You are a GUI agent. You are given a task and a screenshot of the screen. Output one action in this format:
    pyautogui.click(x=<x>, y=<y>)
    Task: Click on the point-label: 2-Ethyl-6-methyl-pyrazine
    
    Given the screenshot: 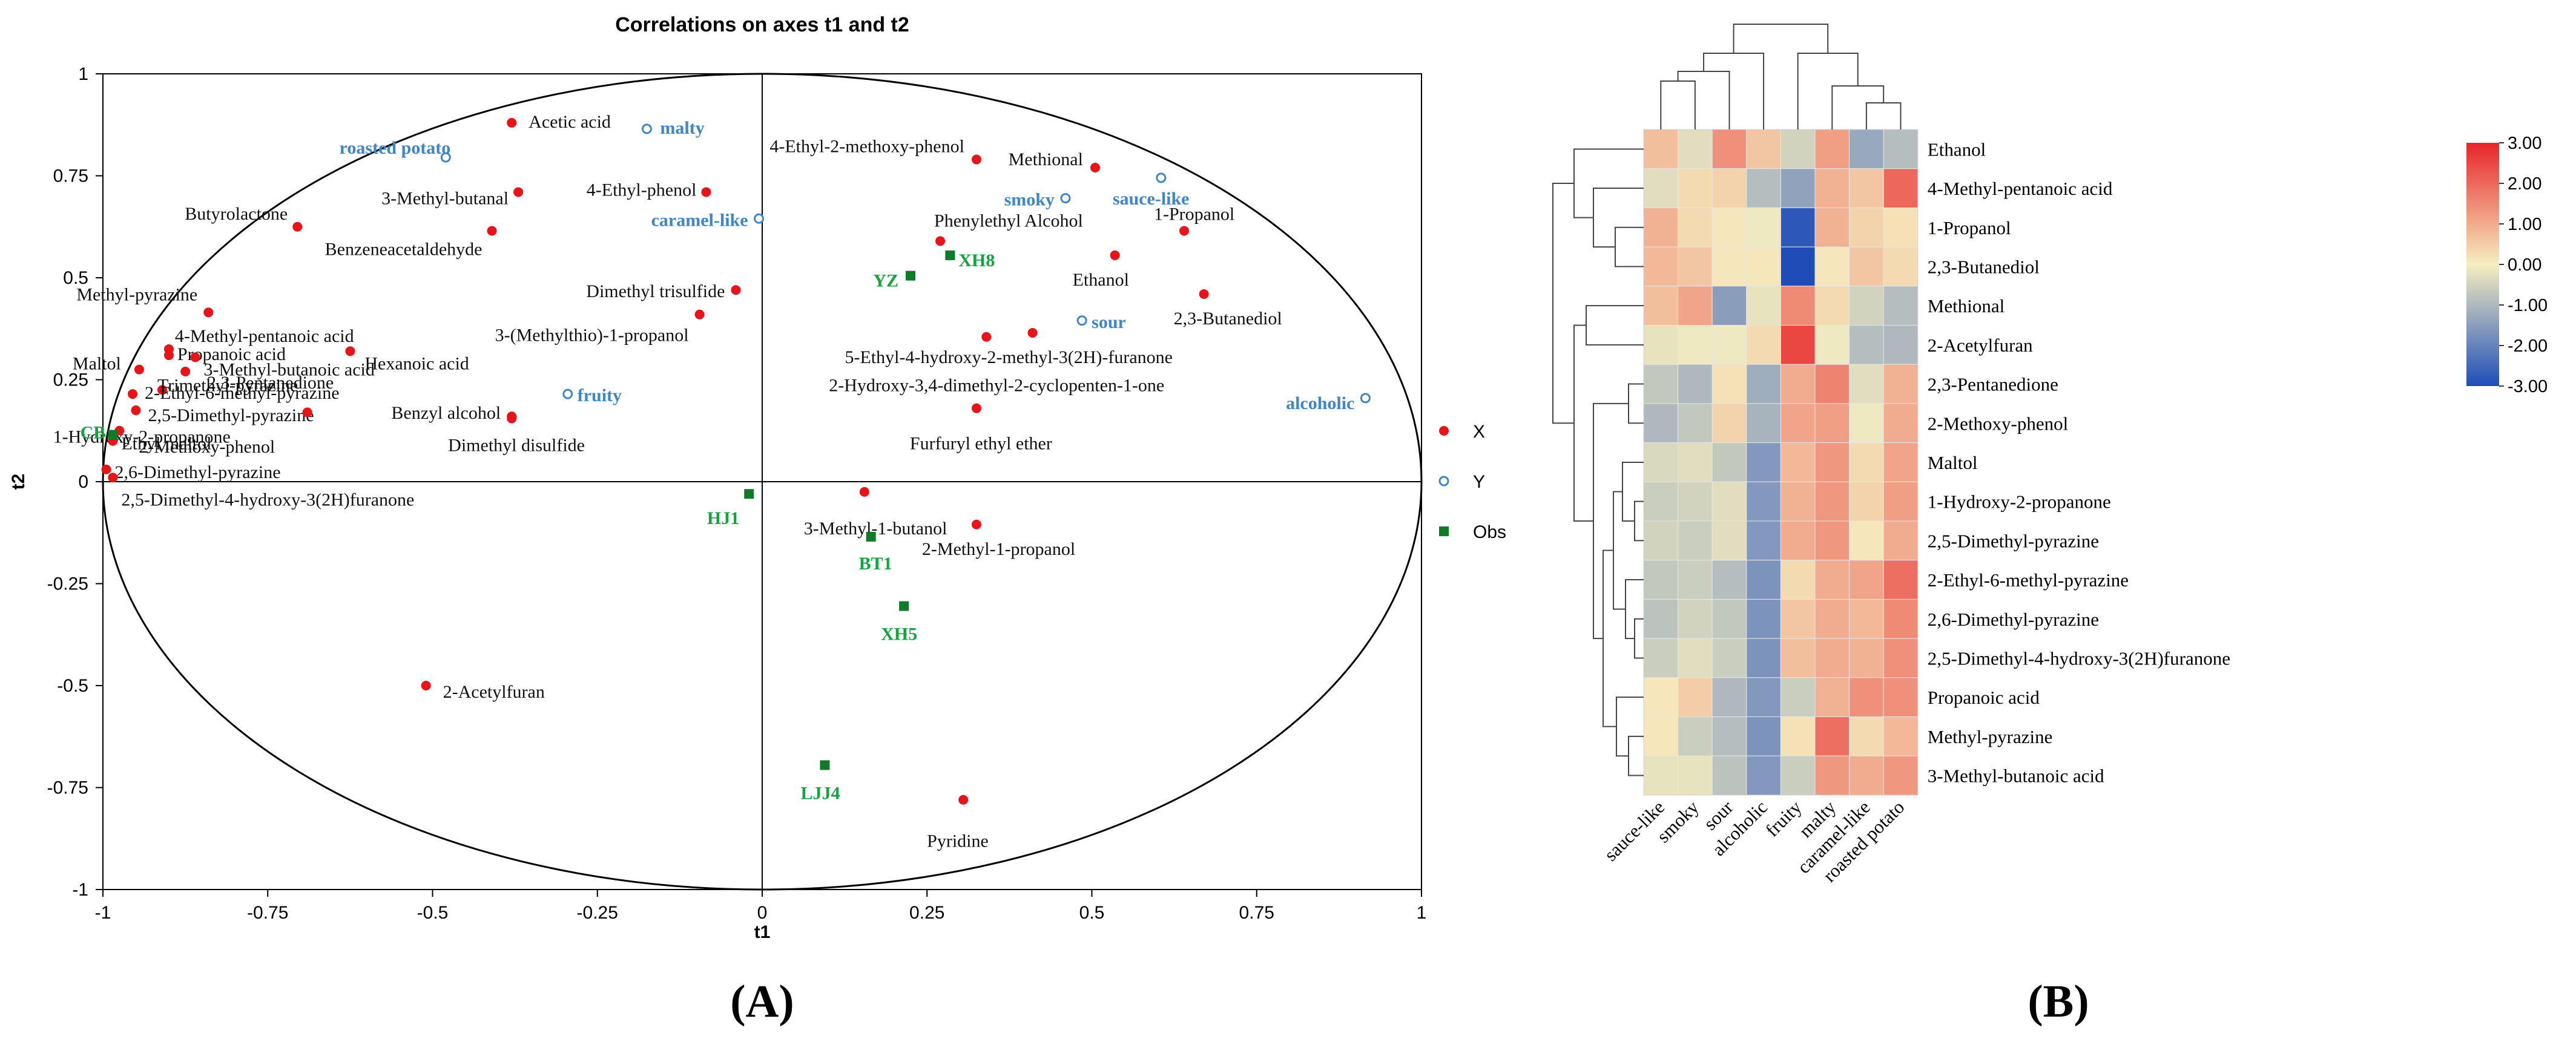 What is the action you would take?
    pyautogui.click(x=242, y=393)
    